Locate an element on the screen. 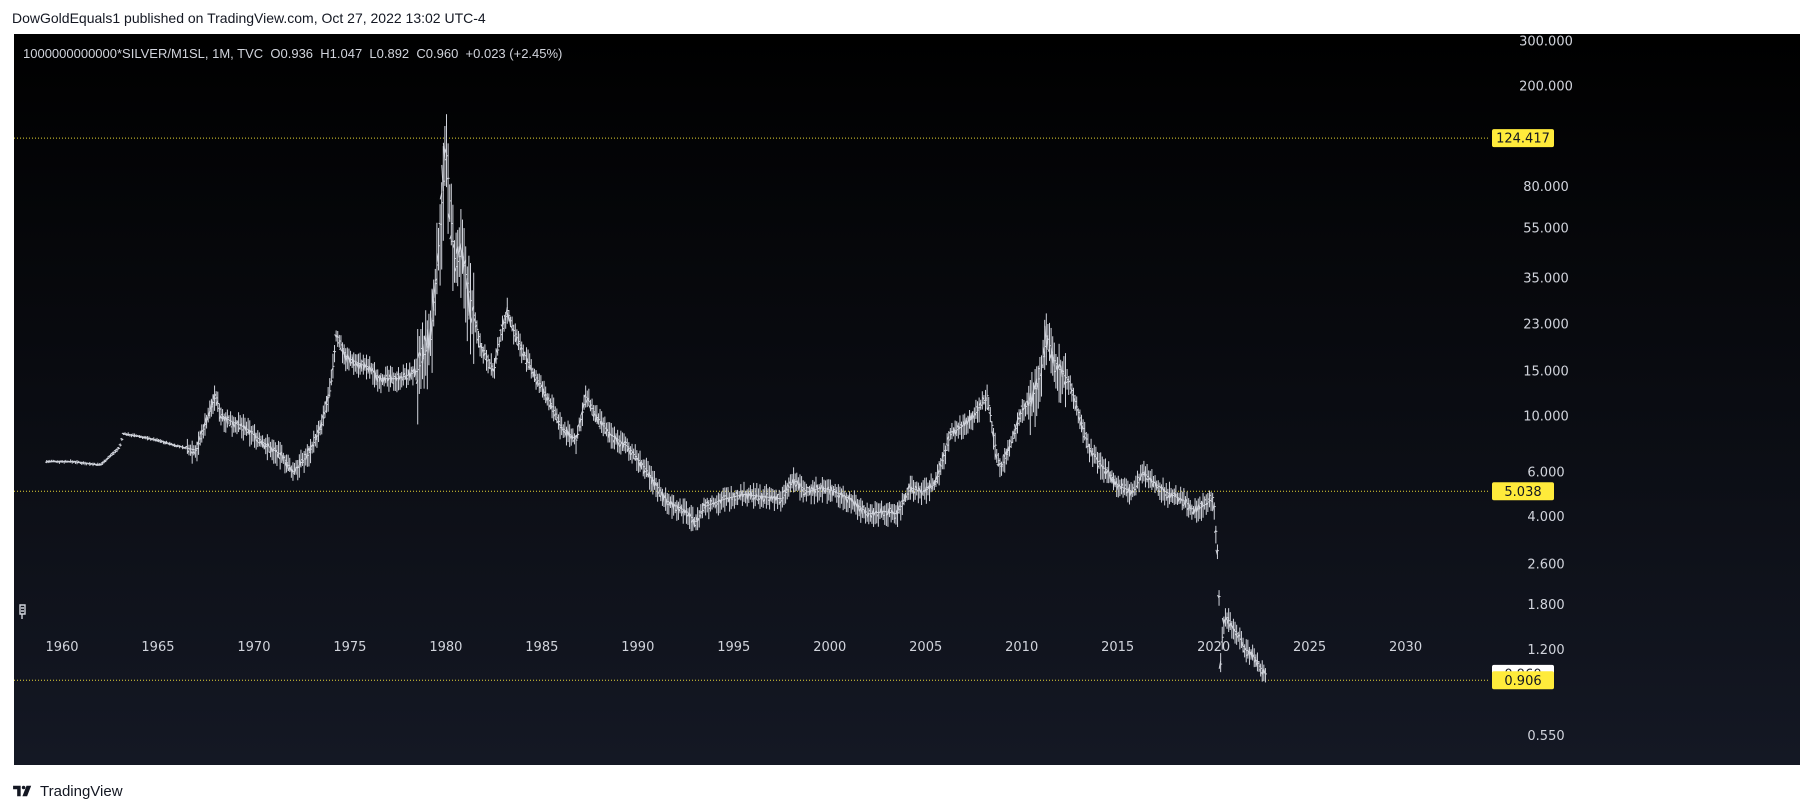 The height and width of the screenshot is (810, 1814). x-tick-label: 2010 is located at coordinates (1021, 647).